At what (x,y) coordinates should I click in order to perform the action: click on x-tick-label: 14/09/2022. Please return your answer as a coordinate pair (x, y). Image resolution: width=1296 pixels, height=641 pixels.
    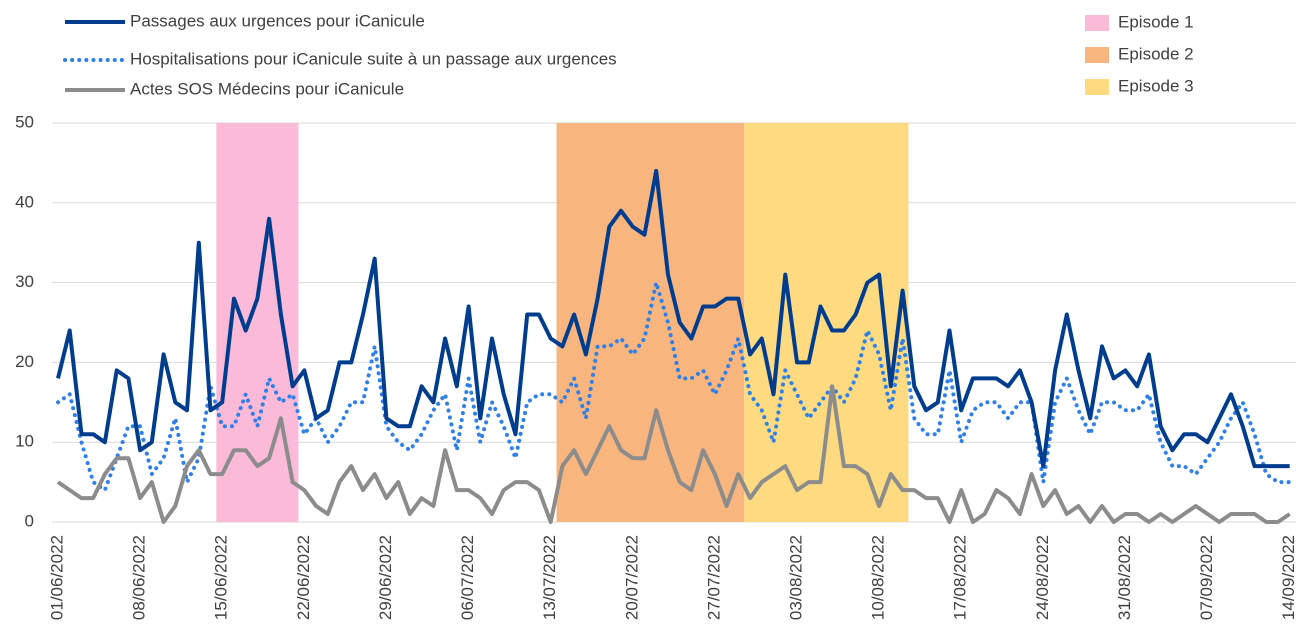
    Looking at the image, I should click on (1287, 577).